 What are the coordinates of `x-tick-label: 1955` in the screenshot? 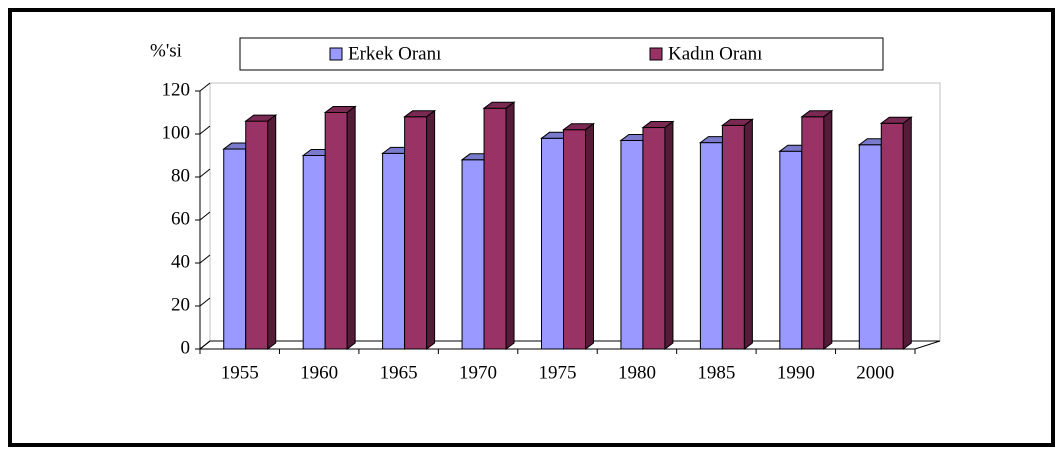 It's located at (240, 372).